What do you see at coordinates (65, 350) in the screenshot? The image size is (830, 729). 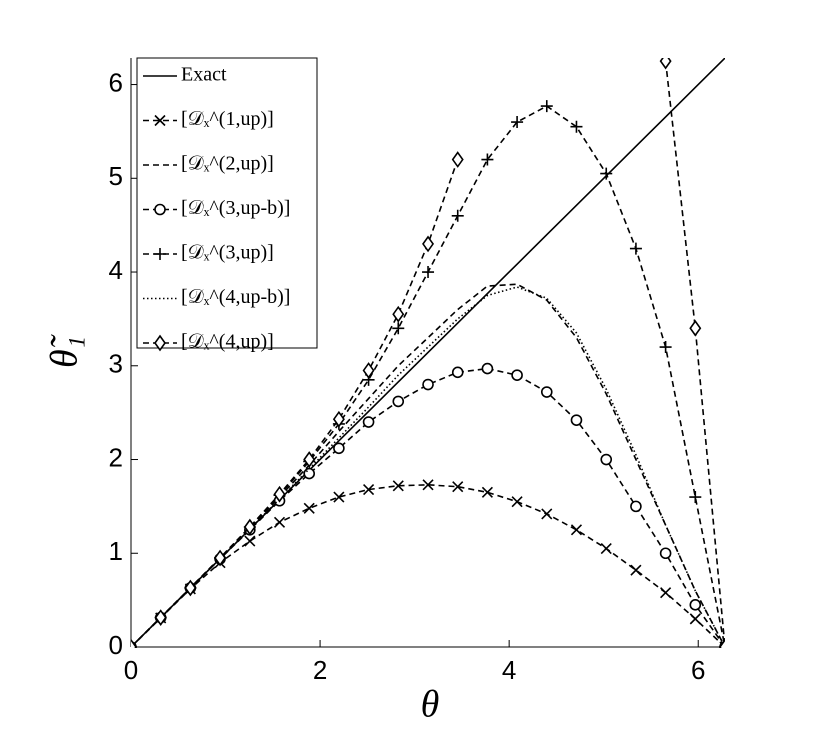 I see `y-axis-label: θ̃₁` at bounding box center [65, 350].